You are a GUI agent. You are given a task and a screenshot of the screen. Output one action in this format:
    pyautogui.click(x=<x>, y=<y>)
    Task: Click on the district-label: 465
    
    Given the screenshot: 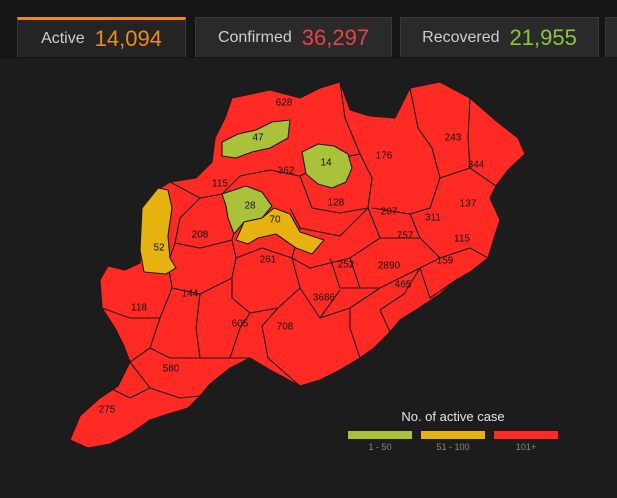 What is the action you would take?
    pyautogui.click(x=403, y=285)
    